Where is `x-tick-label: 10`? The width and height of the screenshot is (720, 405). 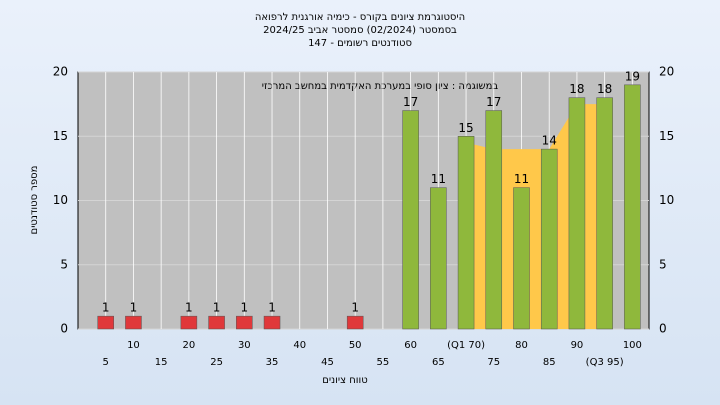 x-tick-label: 10 is located at coordinates (133, 345).